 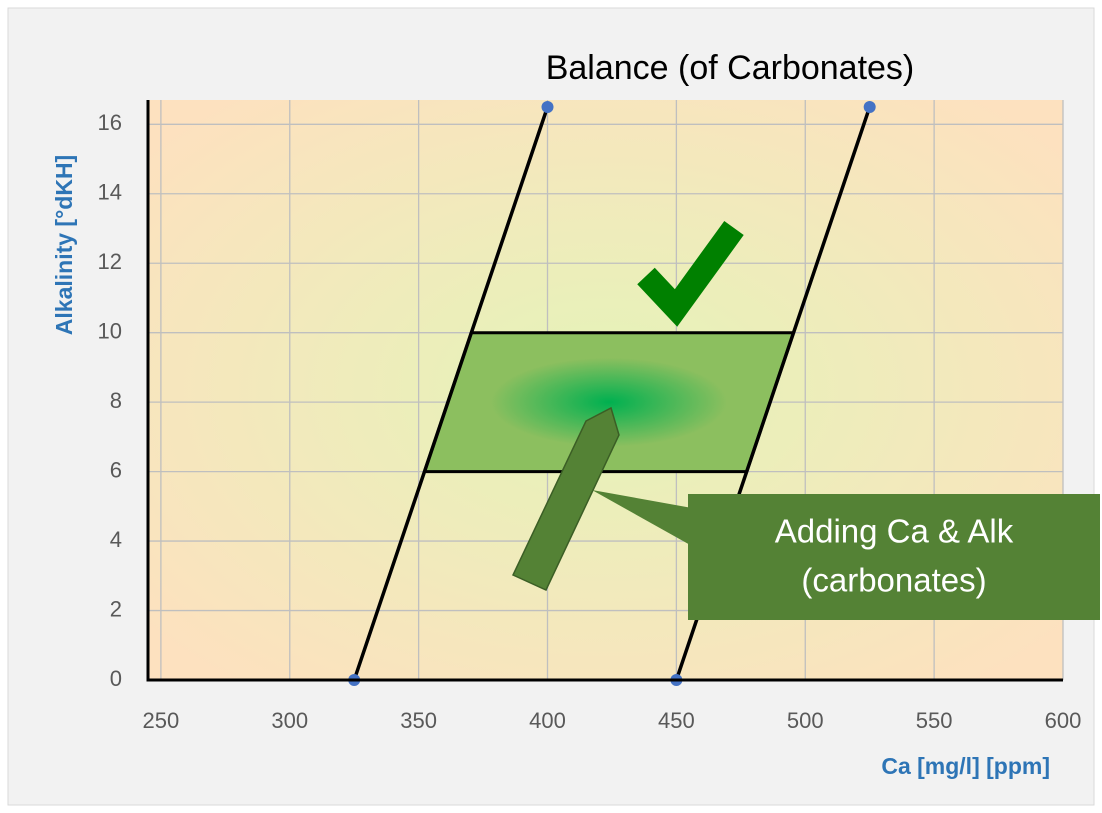 I want to click on y-tick-label: 10, so click(x=110, y=331).